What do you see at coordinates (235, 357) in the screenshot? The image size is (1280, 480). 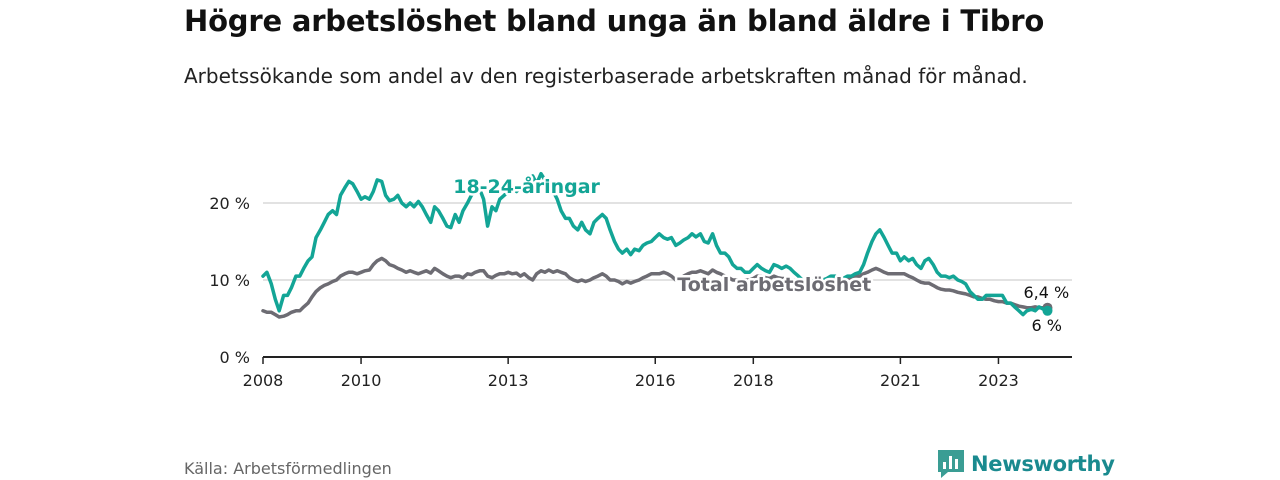 I see `y-tick-label: 0 %` at bounding box center [235, 357].